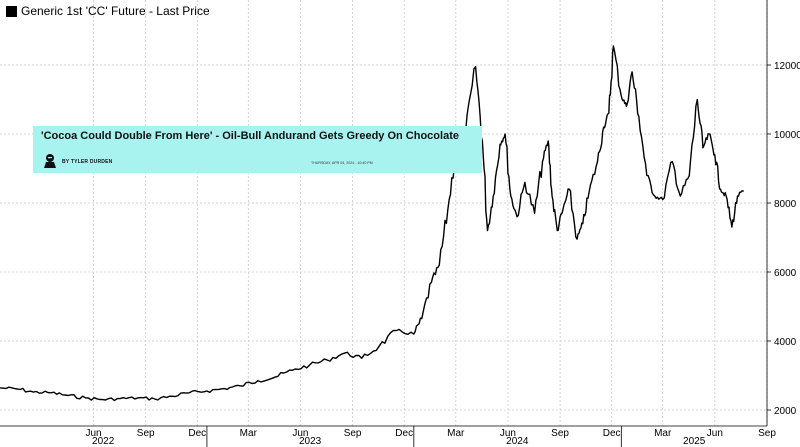 This screenshot has width=800, height=447. I want to click on y-tick-label: 2000, so click(785, 411).